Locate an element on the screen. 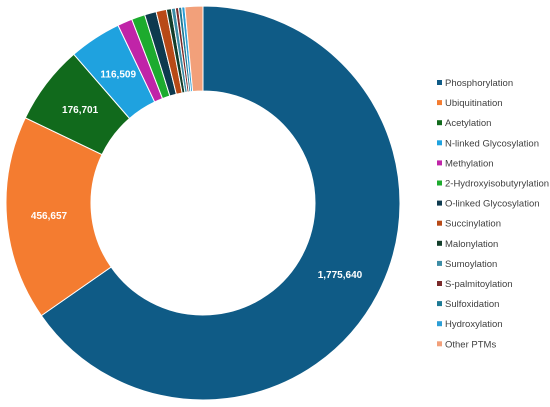 The image size is (550, 407). legend-swatch-phosphorylation is located at coordinates (439, 82).